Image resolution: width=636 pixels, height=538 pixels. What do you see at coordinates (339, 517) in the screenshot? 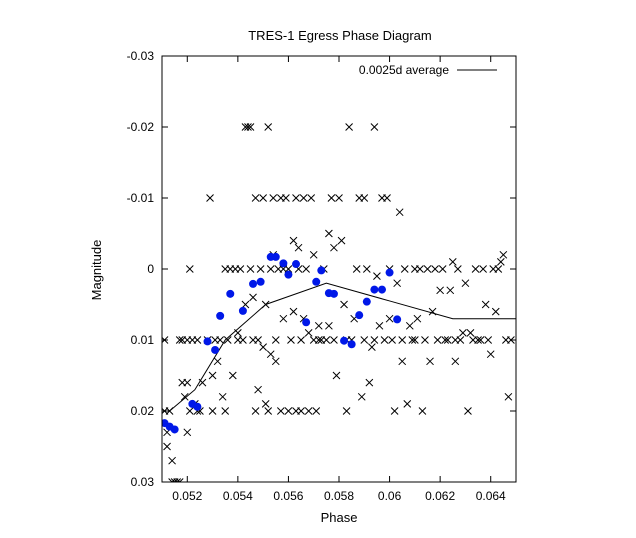
I see `x-axis-title: Phase` at bounding box center [339, 517].